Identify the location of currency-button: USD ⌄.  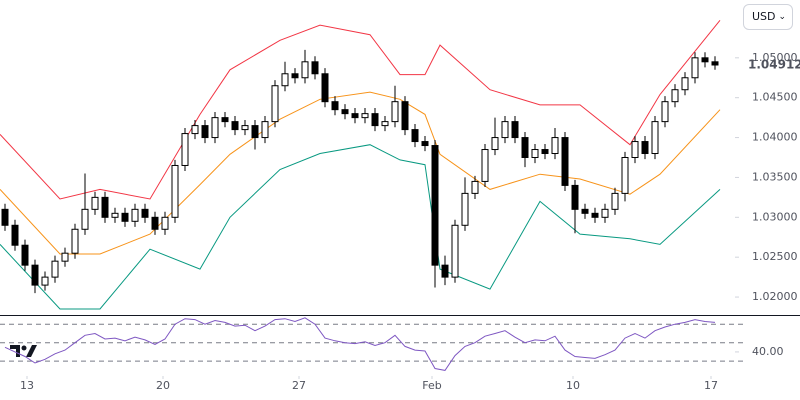
(768, 17).